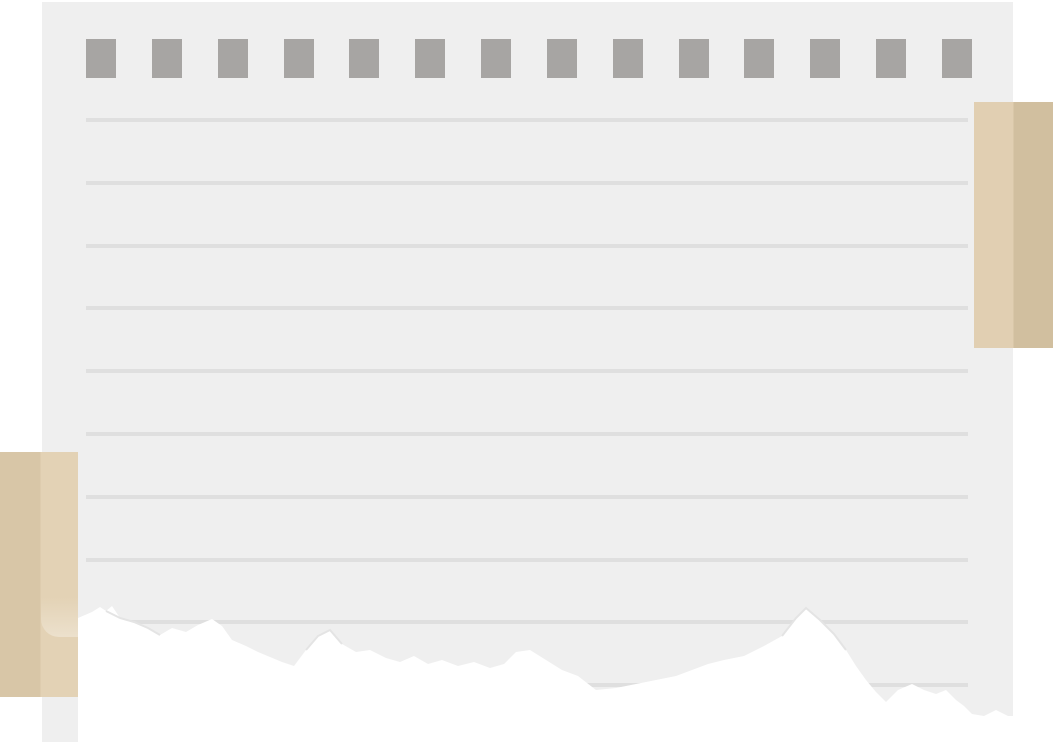  Describe the element at coordinates (39, 574) in the screenshot. I see `masking-tape-left` at that location.